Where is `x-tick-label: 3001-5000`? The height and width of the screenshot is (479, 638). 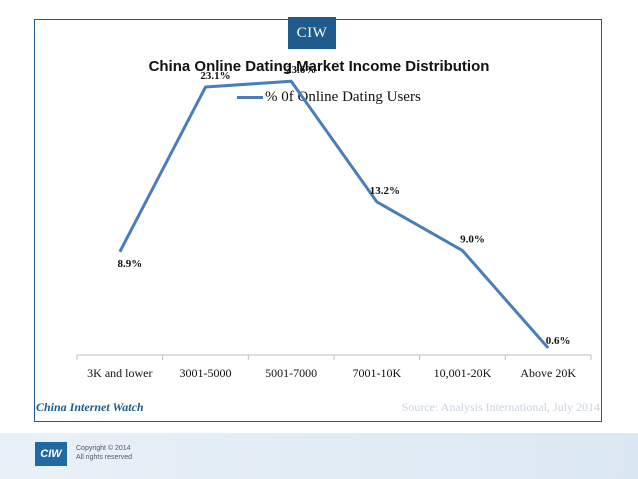
x-tick-label: 3001-5000 is located at coordinates (206, 373).